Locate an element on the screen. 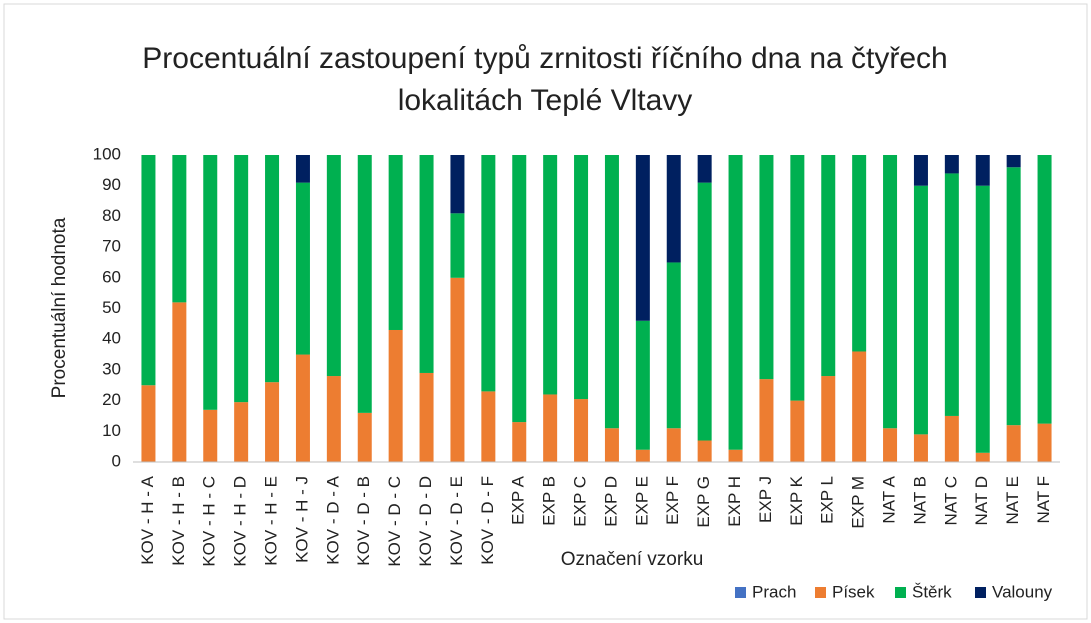 The width and height of the screenshot is (1091, 623). x-tick-label: NAT A is located at coordinates (889, 499).